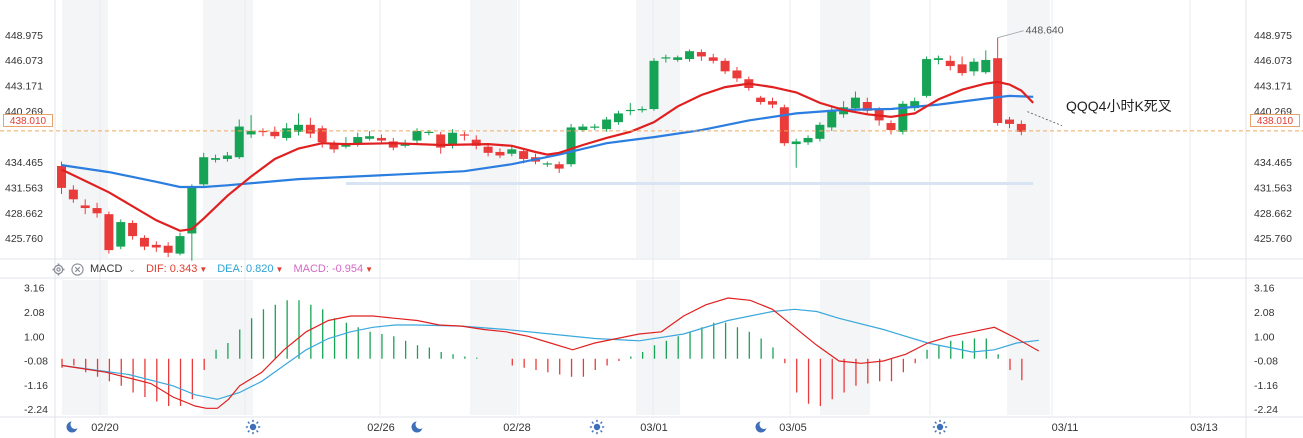 The image size is (1303, 438). I want to click on chart-annotation: QQQ4小时K死叉, so click(1119, 106).